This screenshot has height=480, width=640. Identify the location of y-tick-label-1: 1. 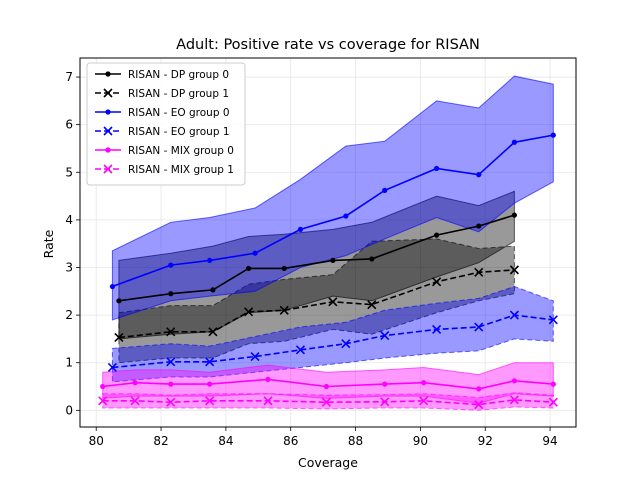
(69, 363).